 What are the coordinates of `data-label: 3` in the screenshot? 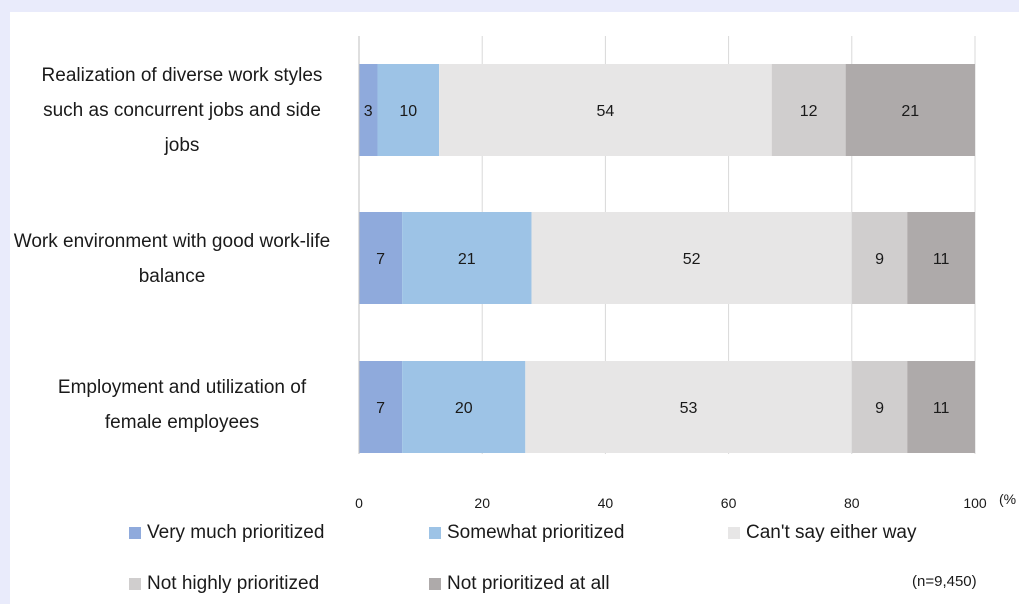 It's located at (368, 111).